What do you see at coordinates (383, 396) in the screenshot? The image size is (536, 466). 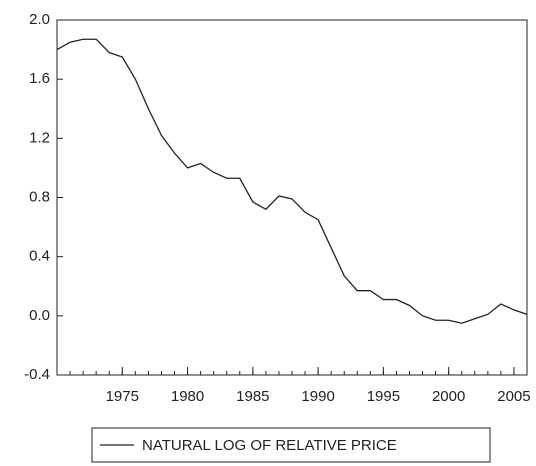 I see `x-tick-label: 1995` at bounding box center [383, 396].